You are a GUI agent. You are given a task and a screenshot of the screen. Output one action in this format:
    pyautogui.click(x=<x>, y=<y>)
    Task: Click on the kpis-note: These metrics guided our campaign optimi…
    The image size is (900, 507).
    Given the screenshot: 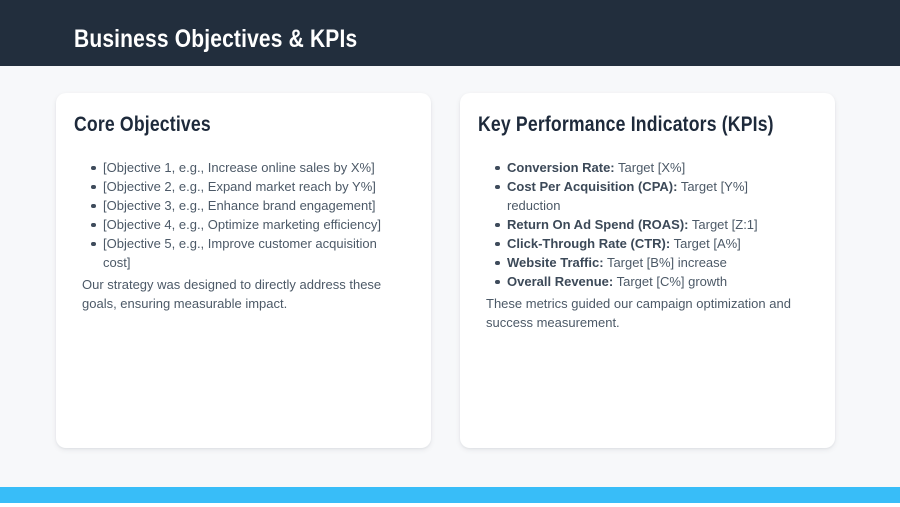 What is the action you would take?
    pyautogui.click(x=638, y=313)
    